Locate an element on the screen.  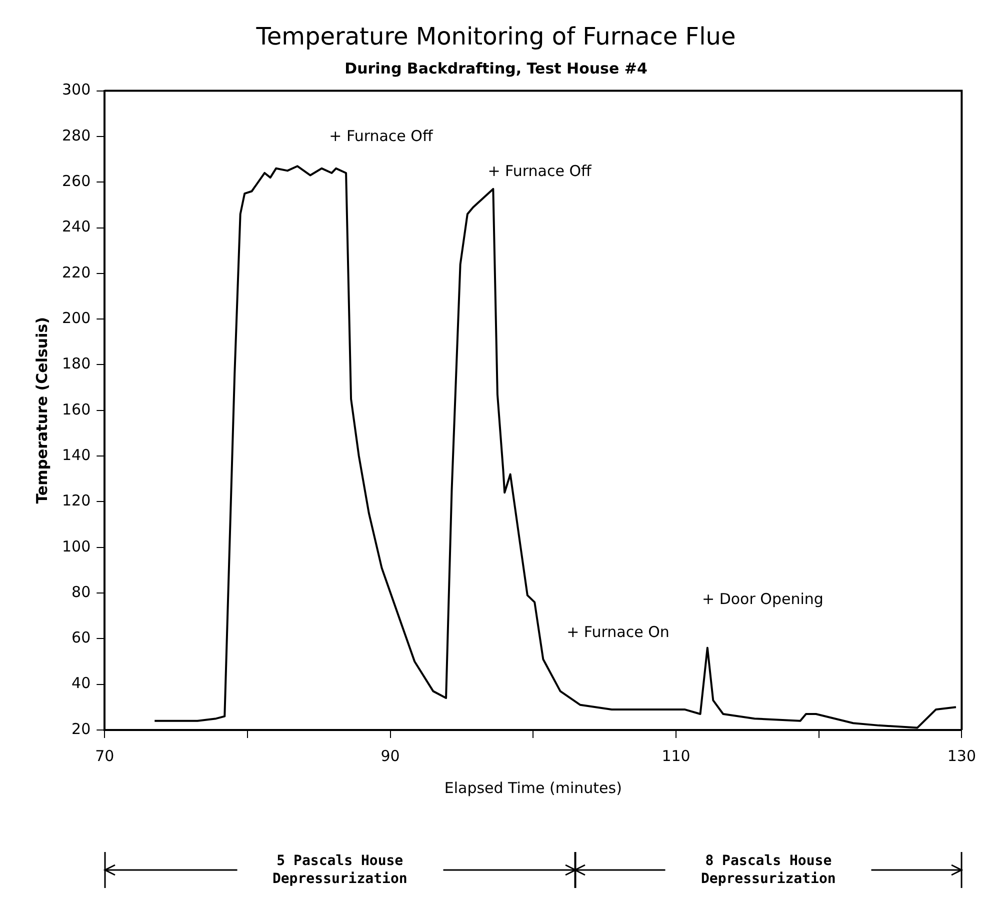
annotation: + Door Opening is located at coordinates (763, 599).